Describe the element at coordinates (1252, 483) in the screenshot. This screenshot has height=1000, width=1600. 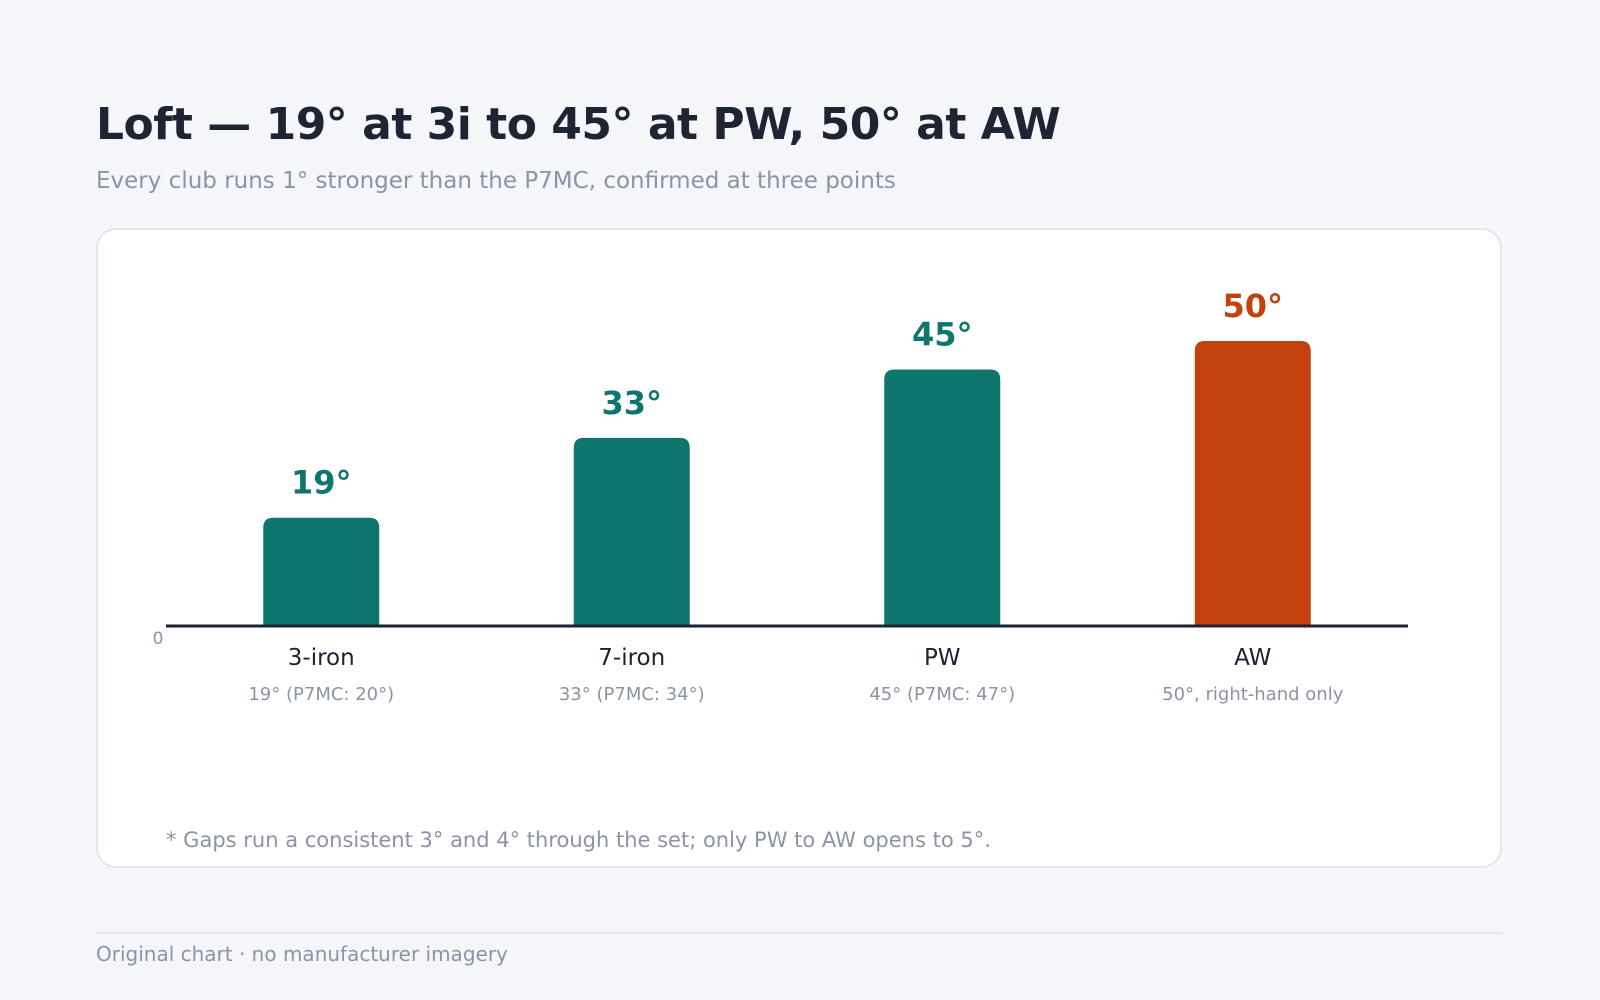
I see `bar-aw` at that location.